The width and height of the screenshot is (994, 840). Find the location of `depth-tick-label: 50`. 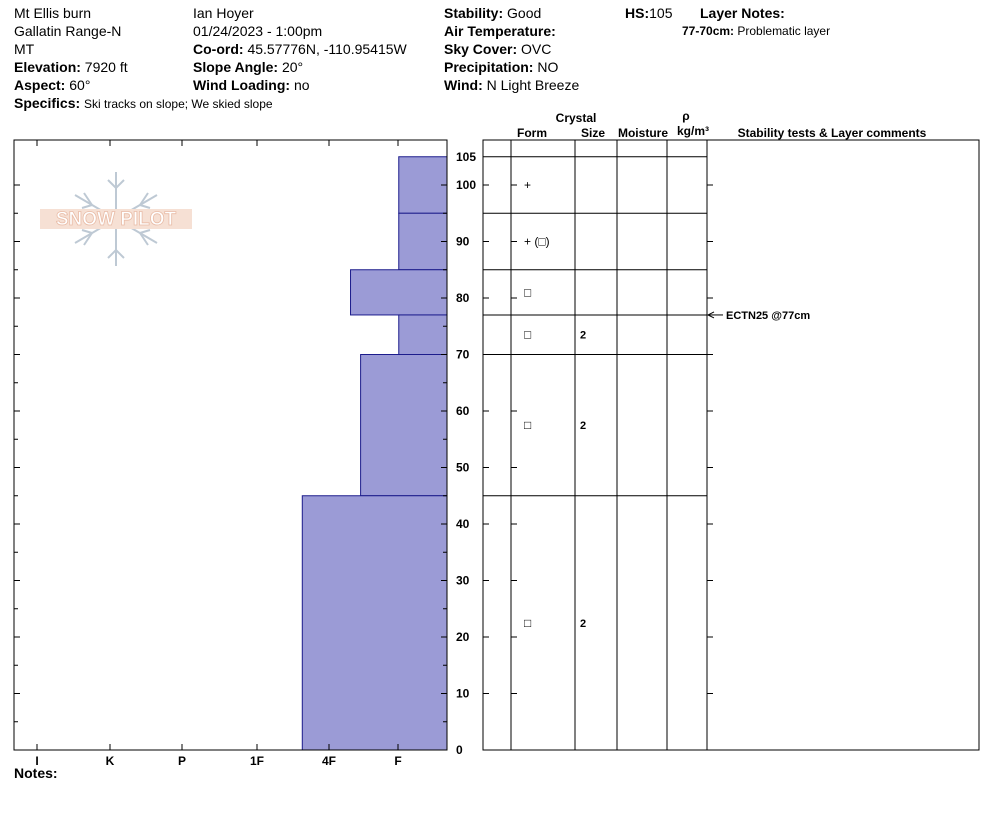

depth-tick-label: 50 is located at coordinates (463, 468).